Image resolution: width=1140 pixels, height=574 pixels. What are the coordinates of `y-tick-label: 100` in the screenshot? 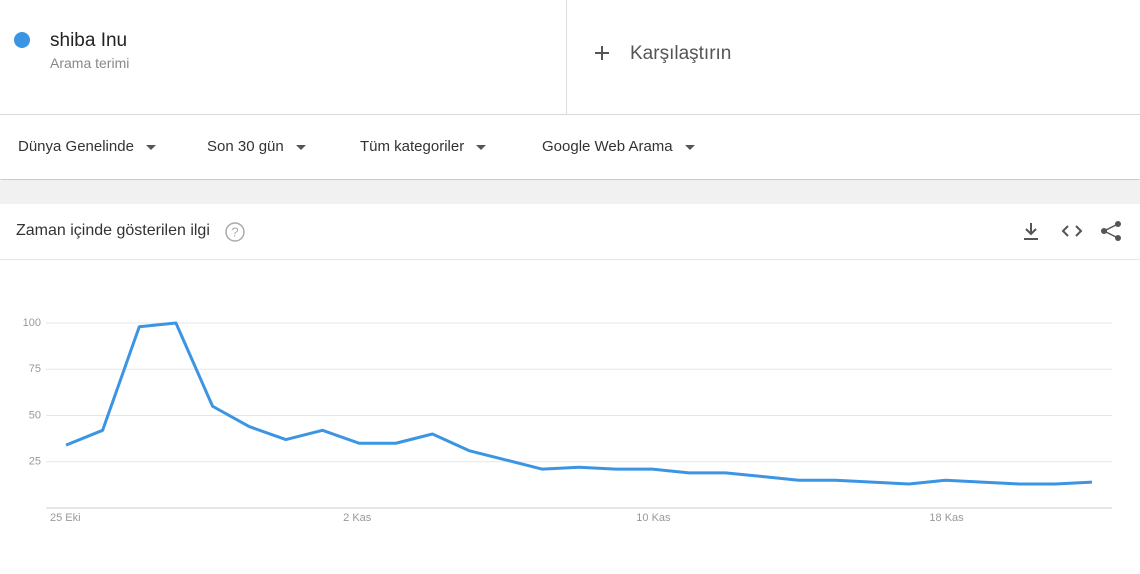 It's located at (32, 323).